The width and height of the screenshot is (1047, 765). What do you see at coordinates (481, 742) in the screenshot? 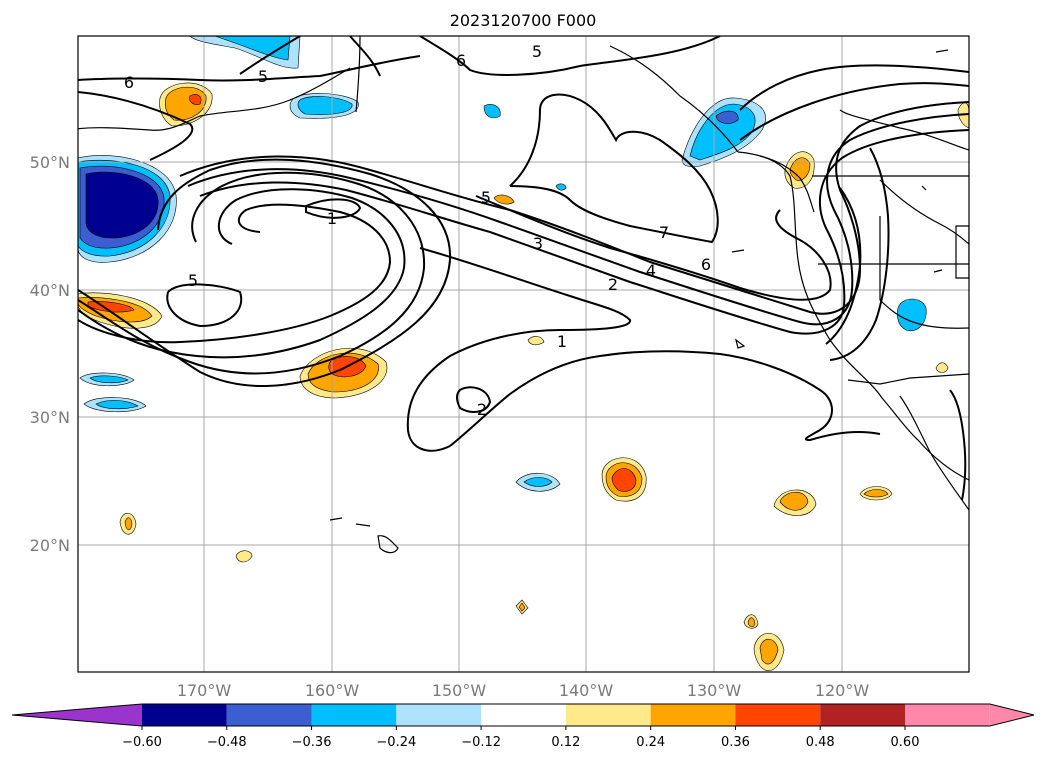
I see `colorbar-tick-label: −0.12` at bounding box center [481, 742].